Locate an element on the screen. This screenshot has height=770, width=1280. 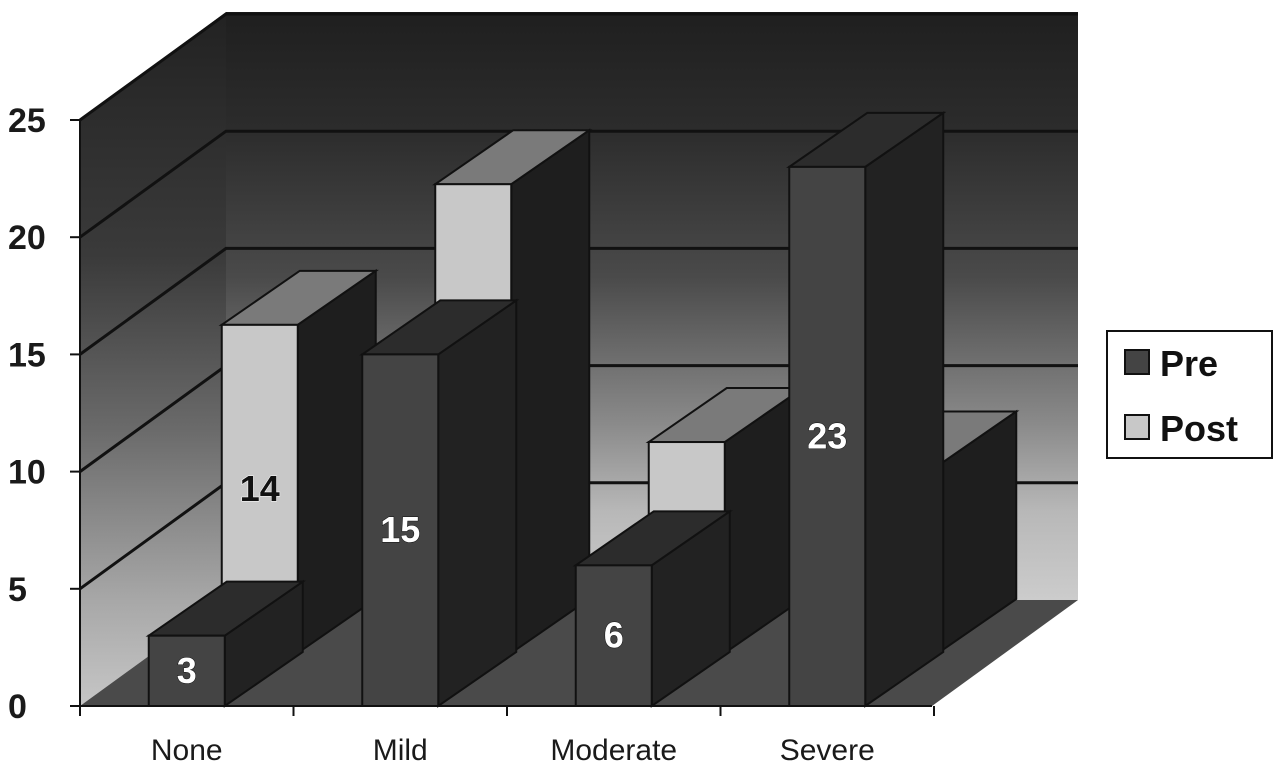
y-axis-ticks: 0 5 10 15 20 25 is located at coordinates (44, 414).